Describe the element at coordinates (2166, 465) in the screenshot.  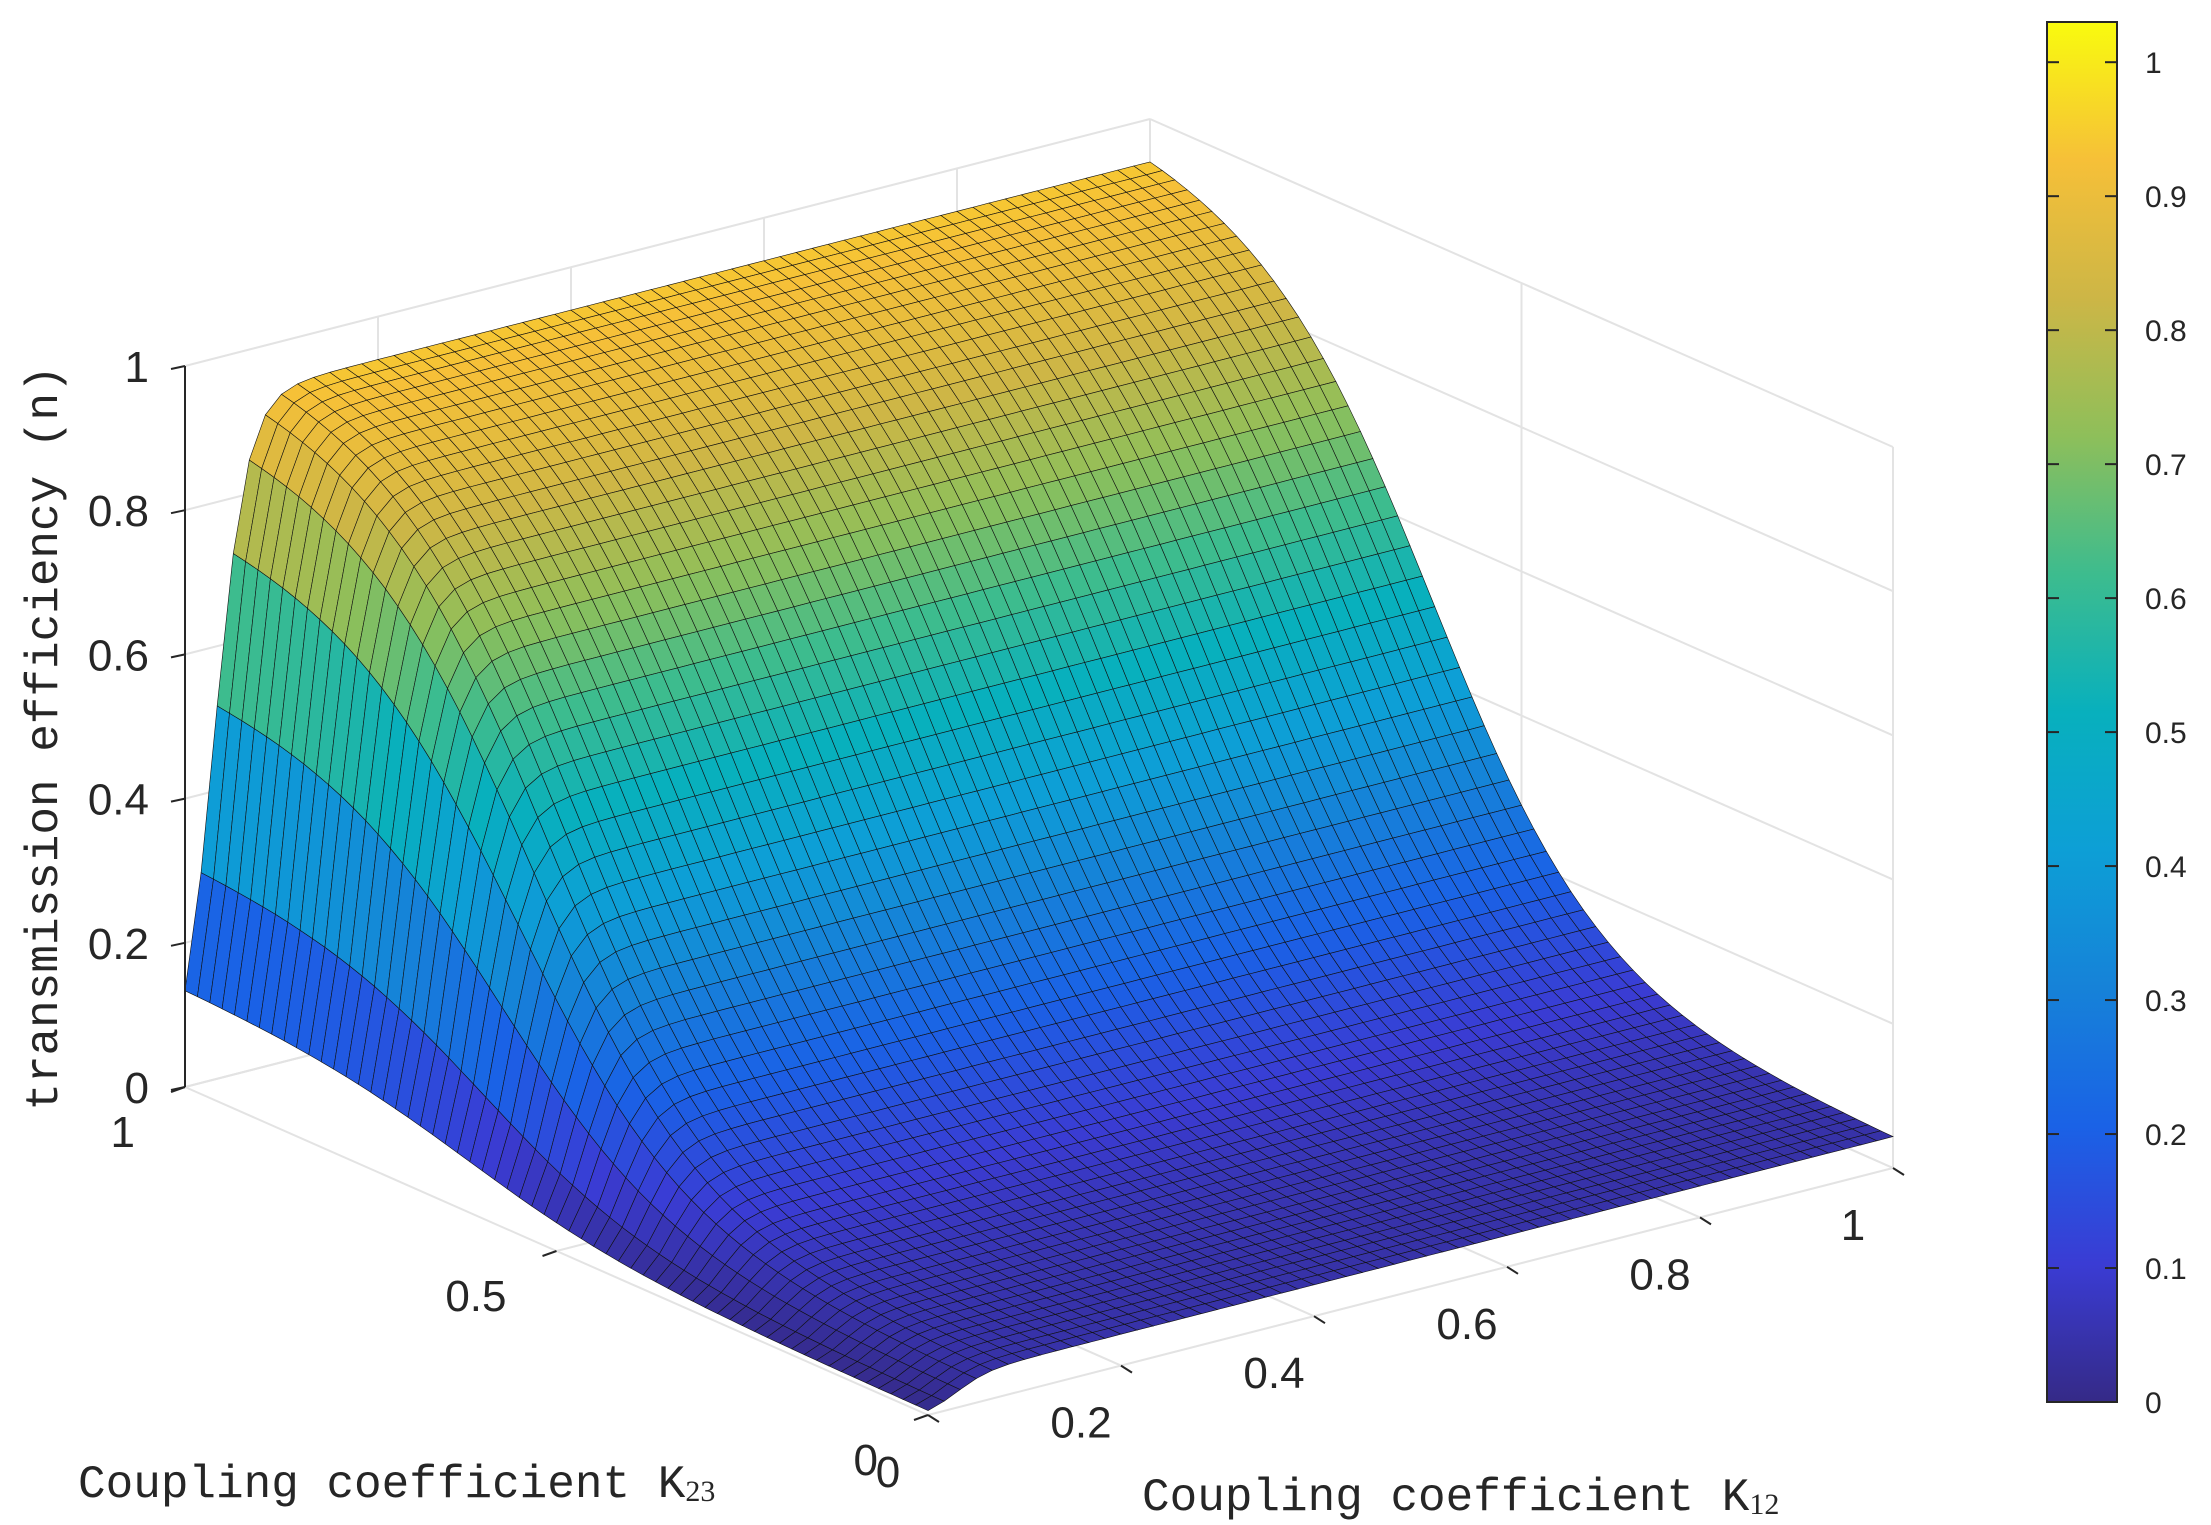
I see `colorbar-tick-label: 0.7` at that location.